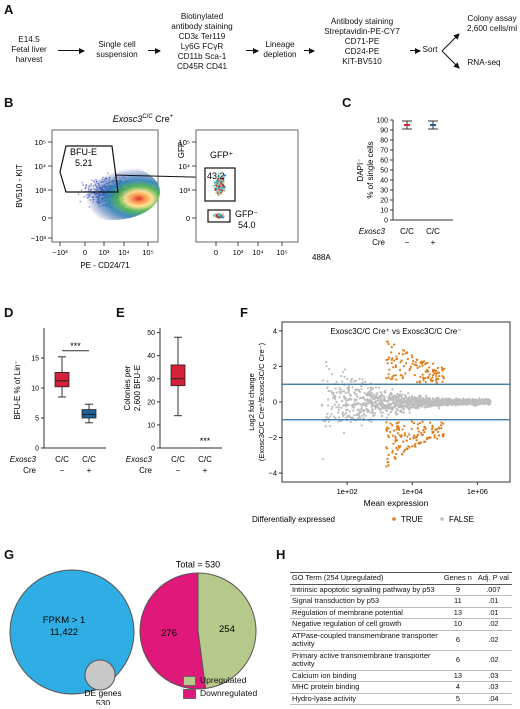  Describe the element at coordinates (214, 680) in the screenshot. I see `legend-up: Upregulated` at that location.